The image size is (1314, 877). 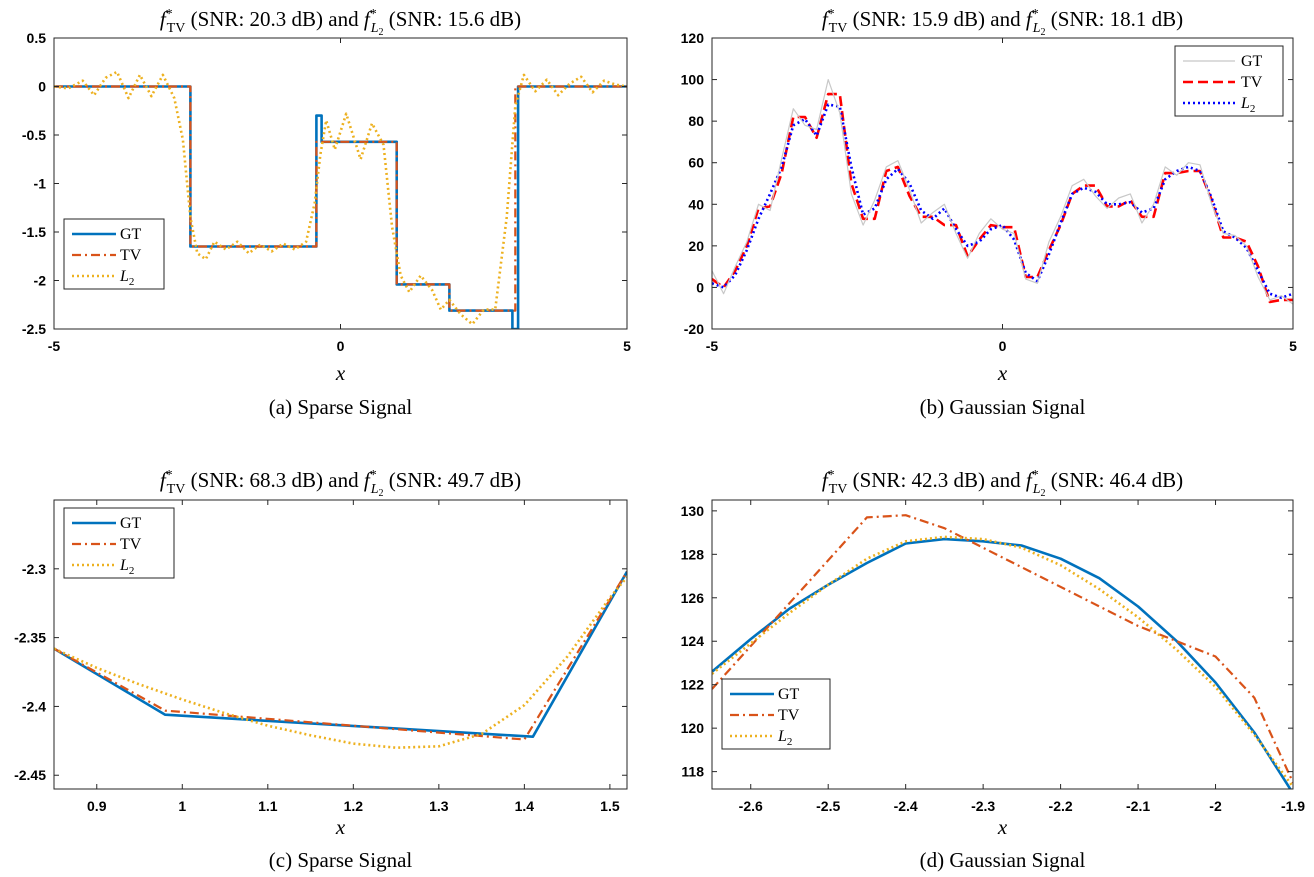 What do you see at coordinates (34, 232) in the screenshot?
I see `y-tick-label: -1.5` at bounding box center [34, 232].